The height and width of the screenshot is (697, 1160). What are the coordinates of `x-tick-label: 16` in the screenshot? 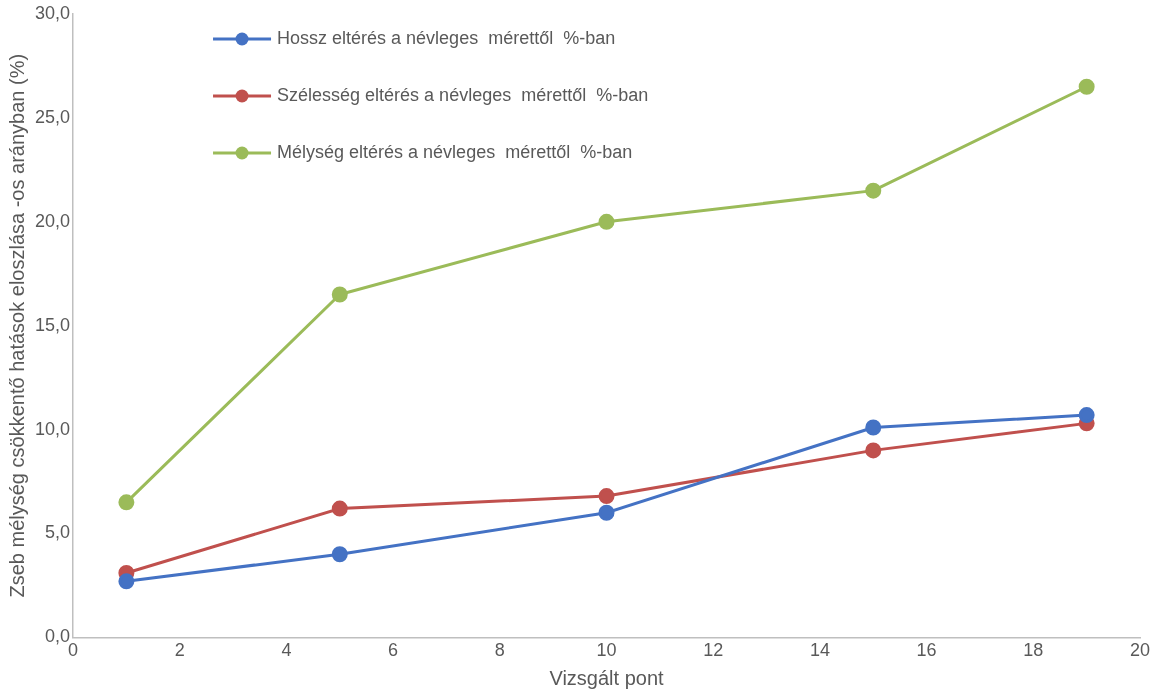 It's located at (926, 650).